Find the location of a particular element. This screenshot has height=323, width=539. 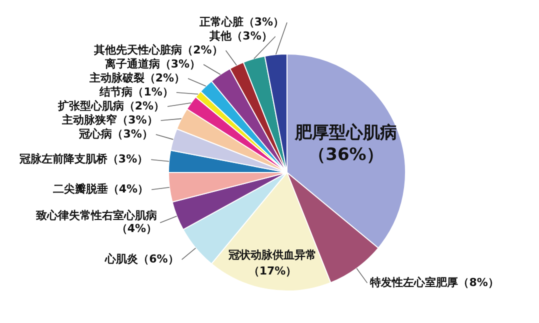

slice-label: 冠心病（3%） is located at coordinates (115, 133).